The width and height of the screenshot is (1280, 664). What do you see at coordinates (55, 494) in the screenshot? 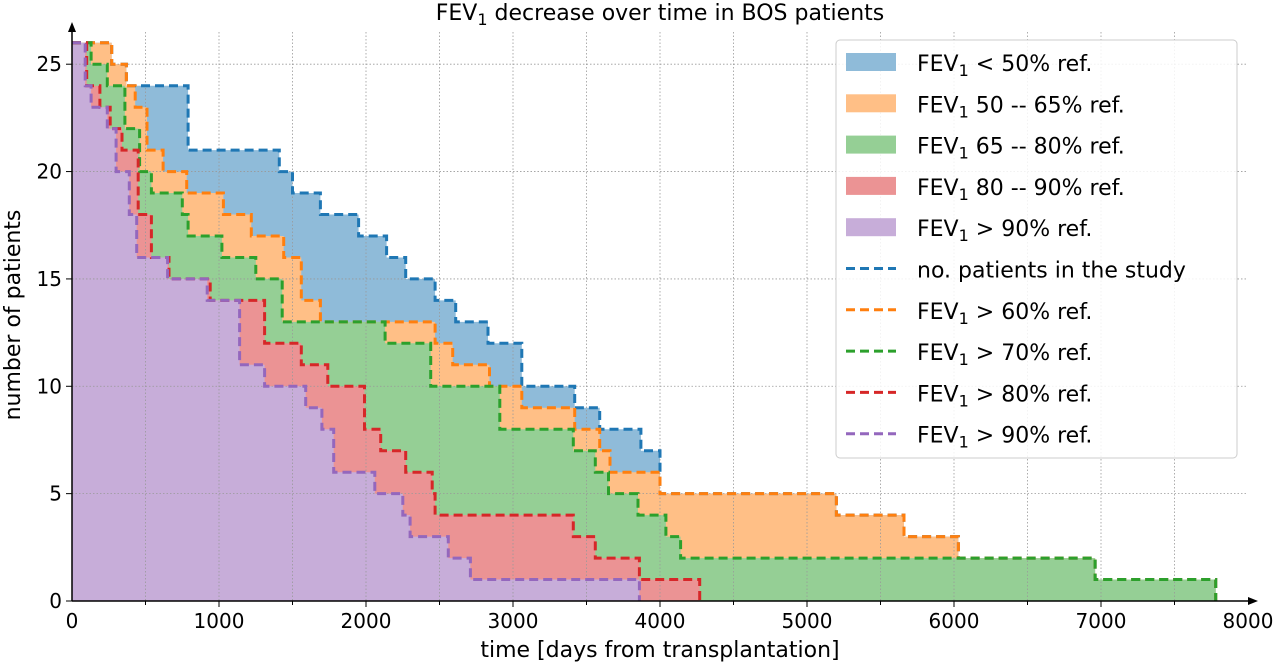
I see `y-tick-label: 5` at bounding box center [55, 494].